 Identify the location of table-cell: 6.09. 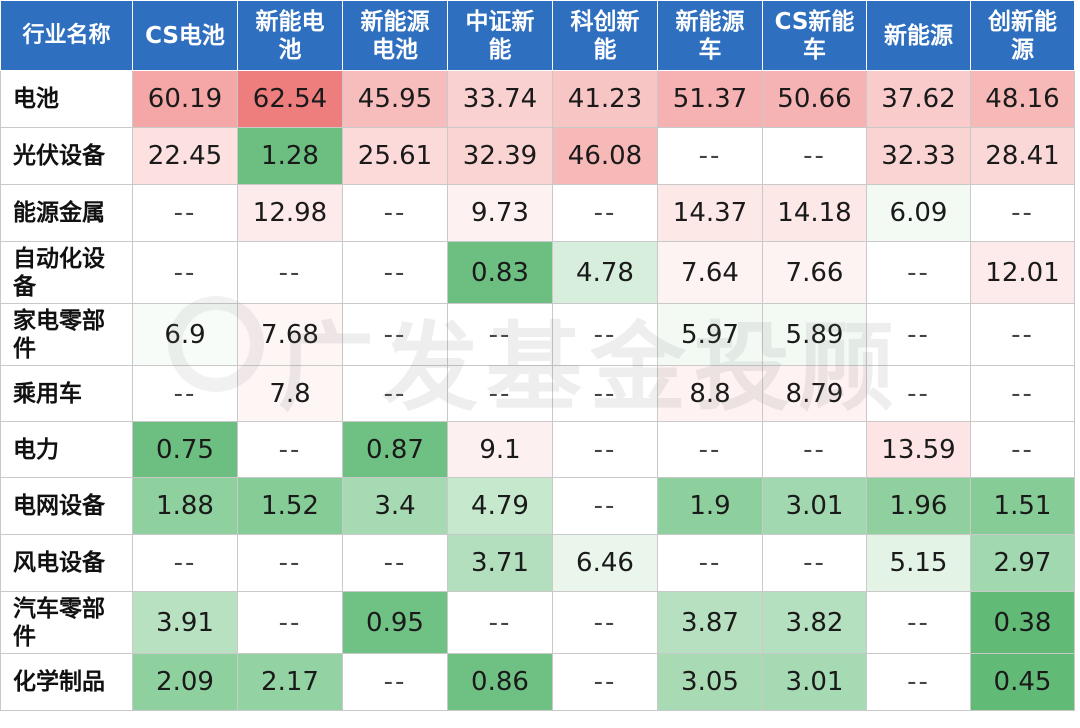
(918, 213).